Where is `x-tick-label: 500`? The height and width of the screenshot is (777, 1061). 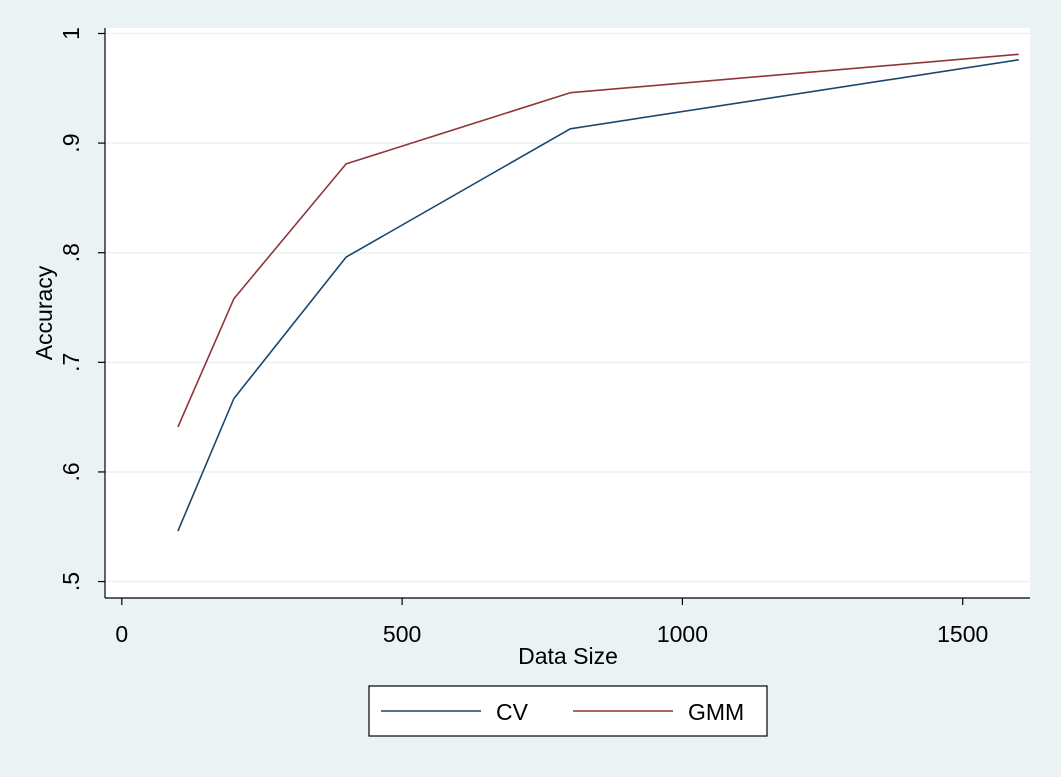 x-tick-label: 500 is located at coordinates (402, 634).